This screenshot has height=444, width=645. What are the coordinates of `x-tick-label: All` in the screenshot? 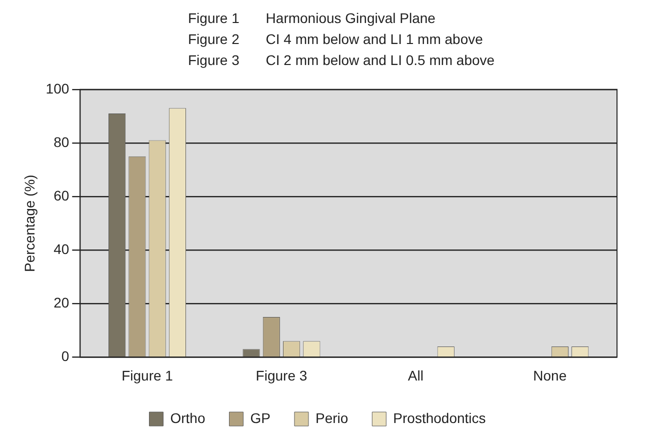 It's located at (416, 375).